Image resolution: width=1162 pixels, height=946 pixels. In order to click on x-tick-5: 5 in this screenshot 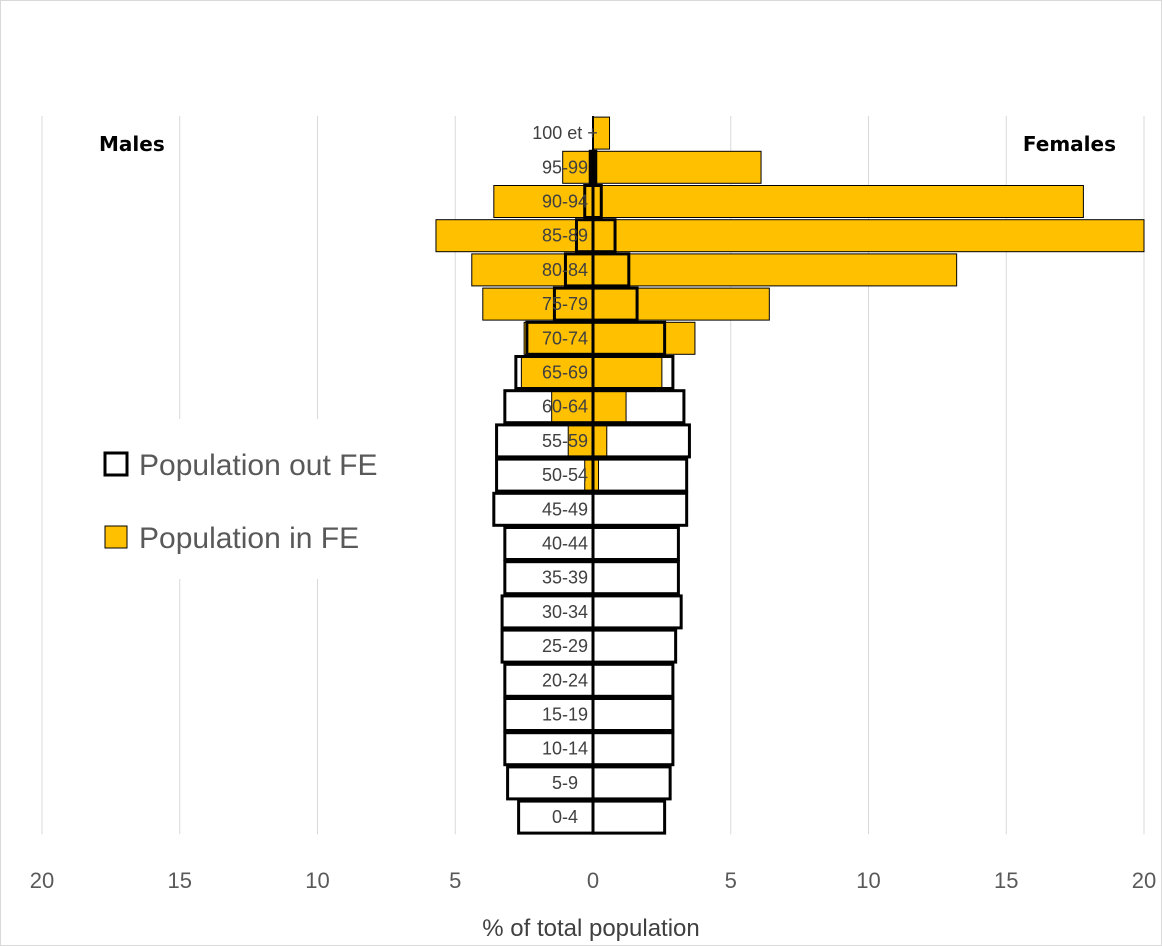, I will do `click(731, 880)`.